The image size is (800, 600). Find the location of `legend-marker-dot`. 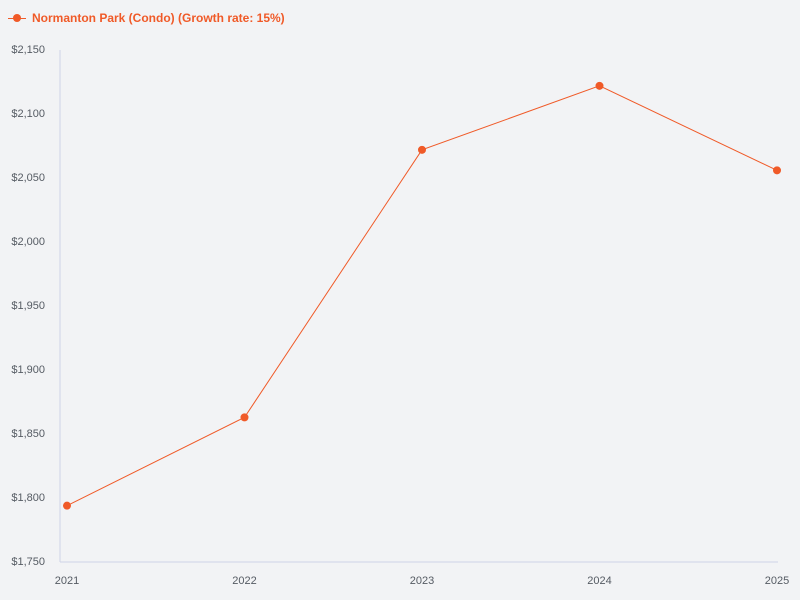

legend-marker-dot is located at coordinates (17, 18).